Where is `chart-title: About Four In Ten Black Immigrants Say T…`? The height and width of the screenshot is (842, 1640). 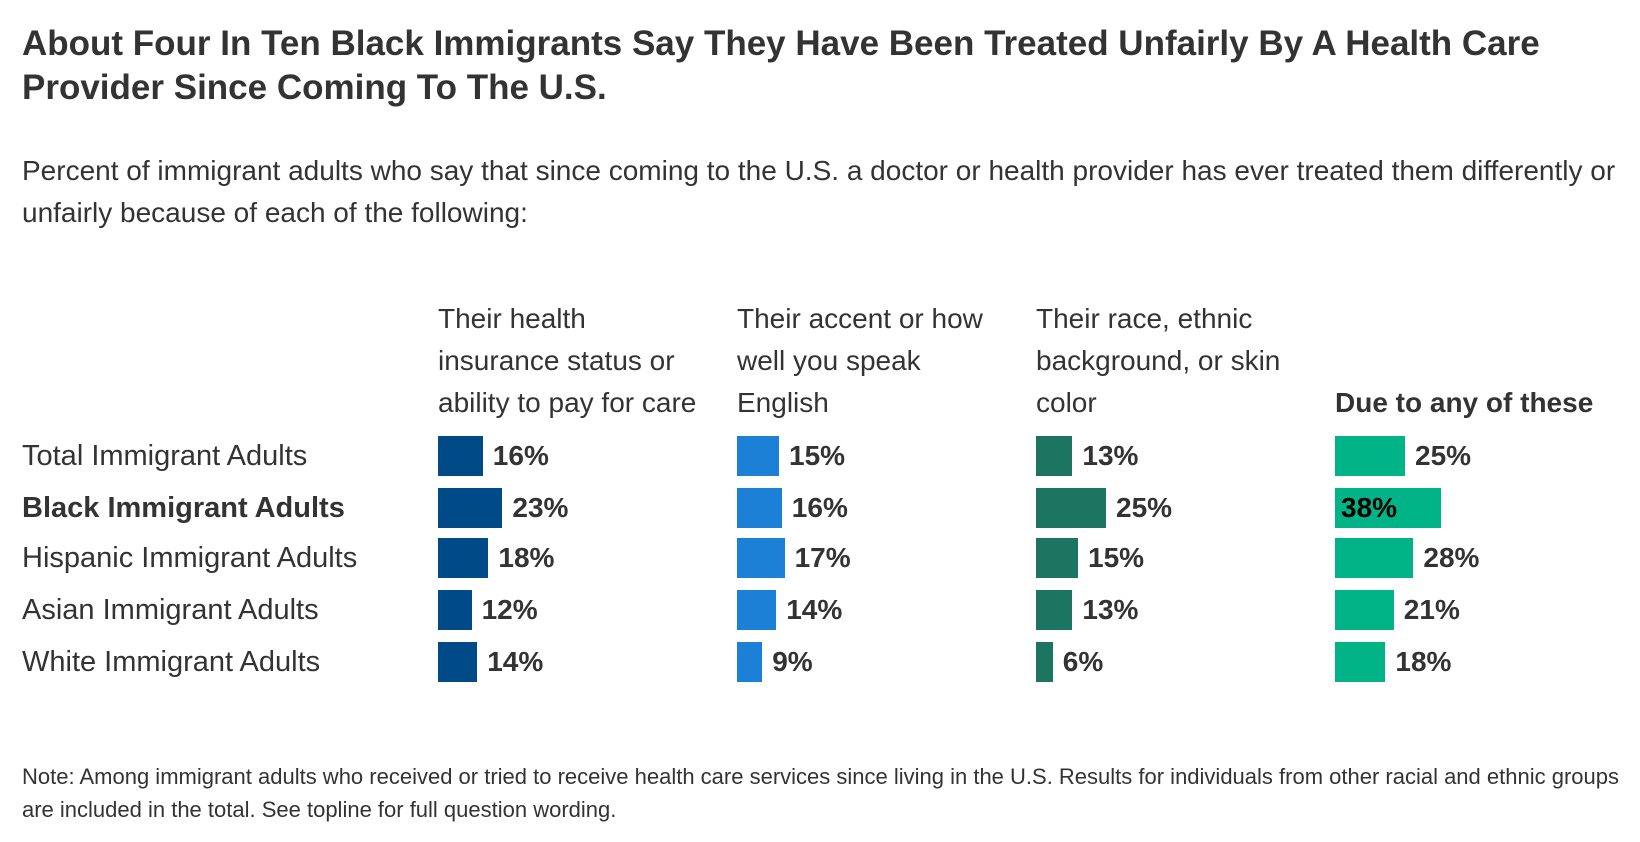
chart-title: About Four In Ten Black Immigrants Say T… is located at coordinates (781, 65).